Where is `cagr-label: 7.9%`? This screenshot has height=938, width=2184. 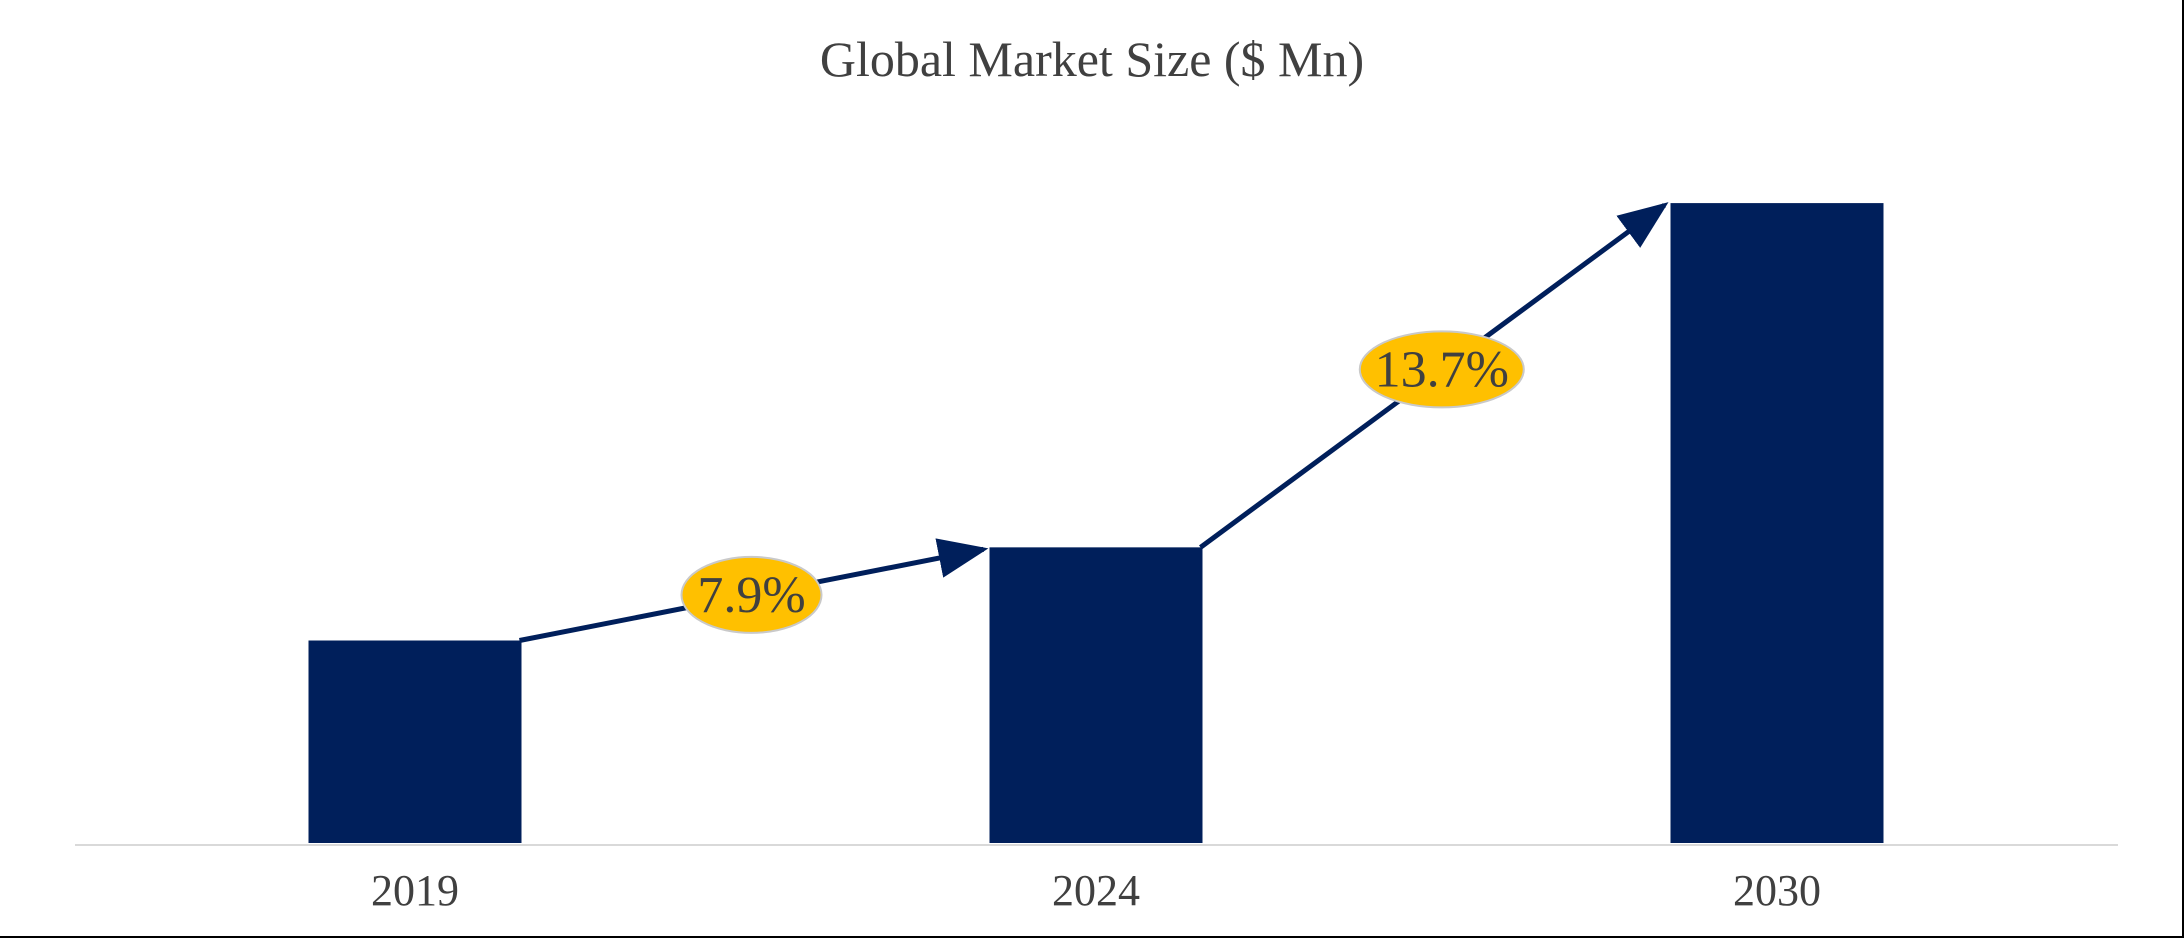 cagr-label: 7.9% is located at coordinates (751, 595).